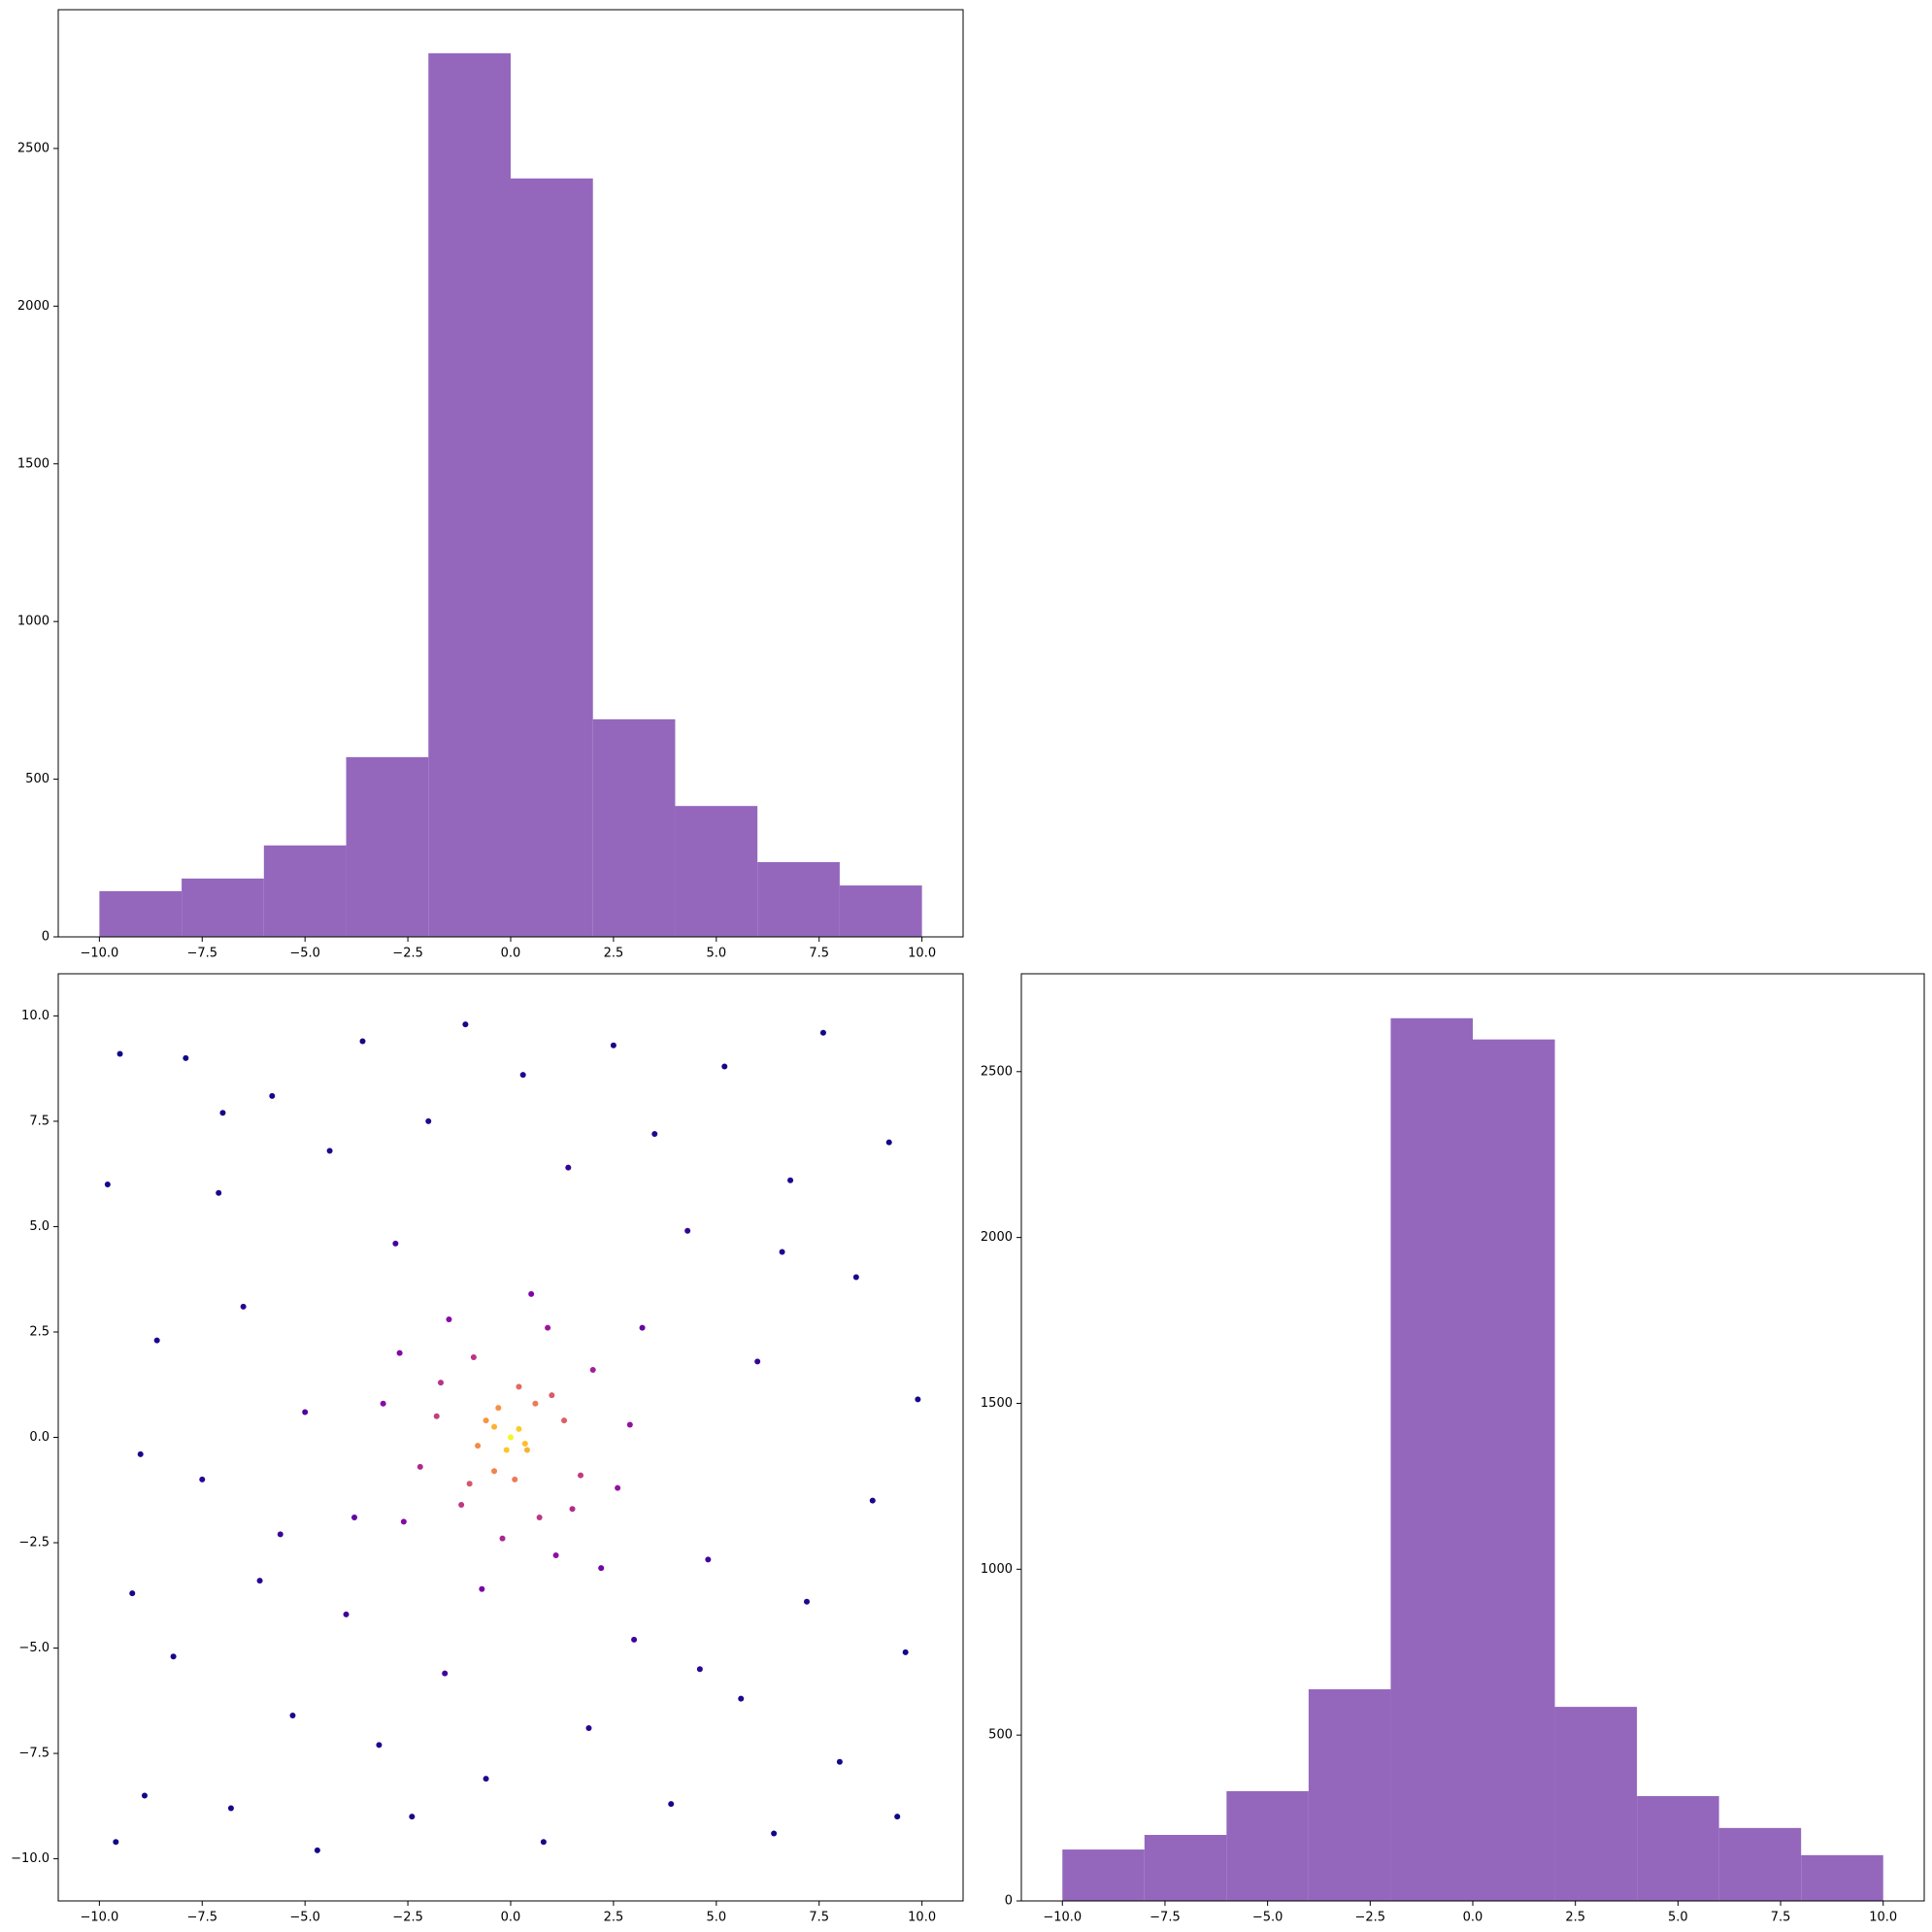 The height and width of the screenshot is (1932, 1932). What do you see at coordinates (39, 1332) in the screenshot?
I see `y-tick-label: 2.5` at bounding box center [39, 1332].